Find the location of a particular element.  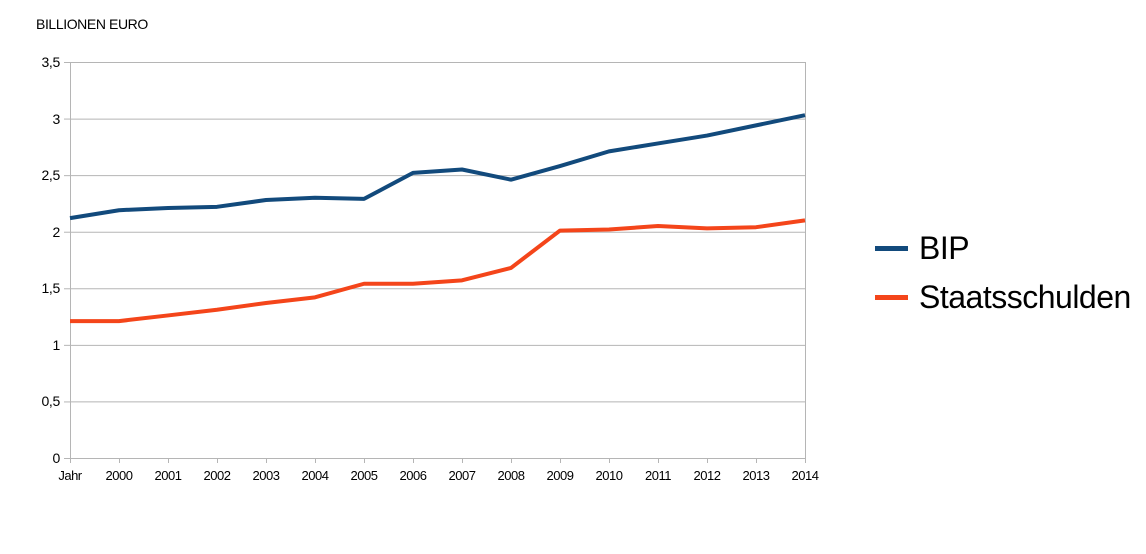

x-tick-label: 2011 is located at coordinates (658, 475).